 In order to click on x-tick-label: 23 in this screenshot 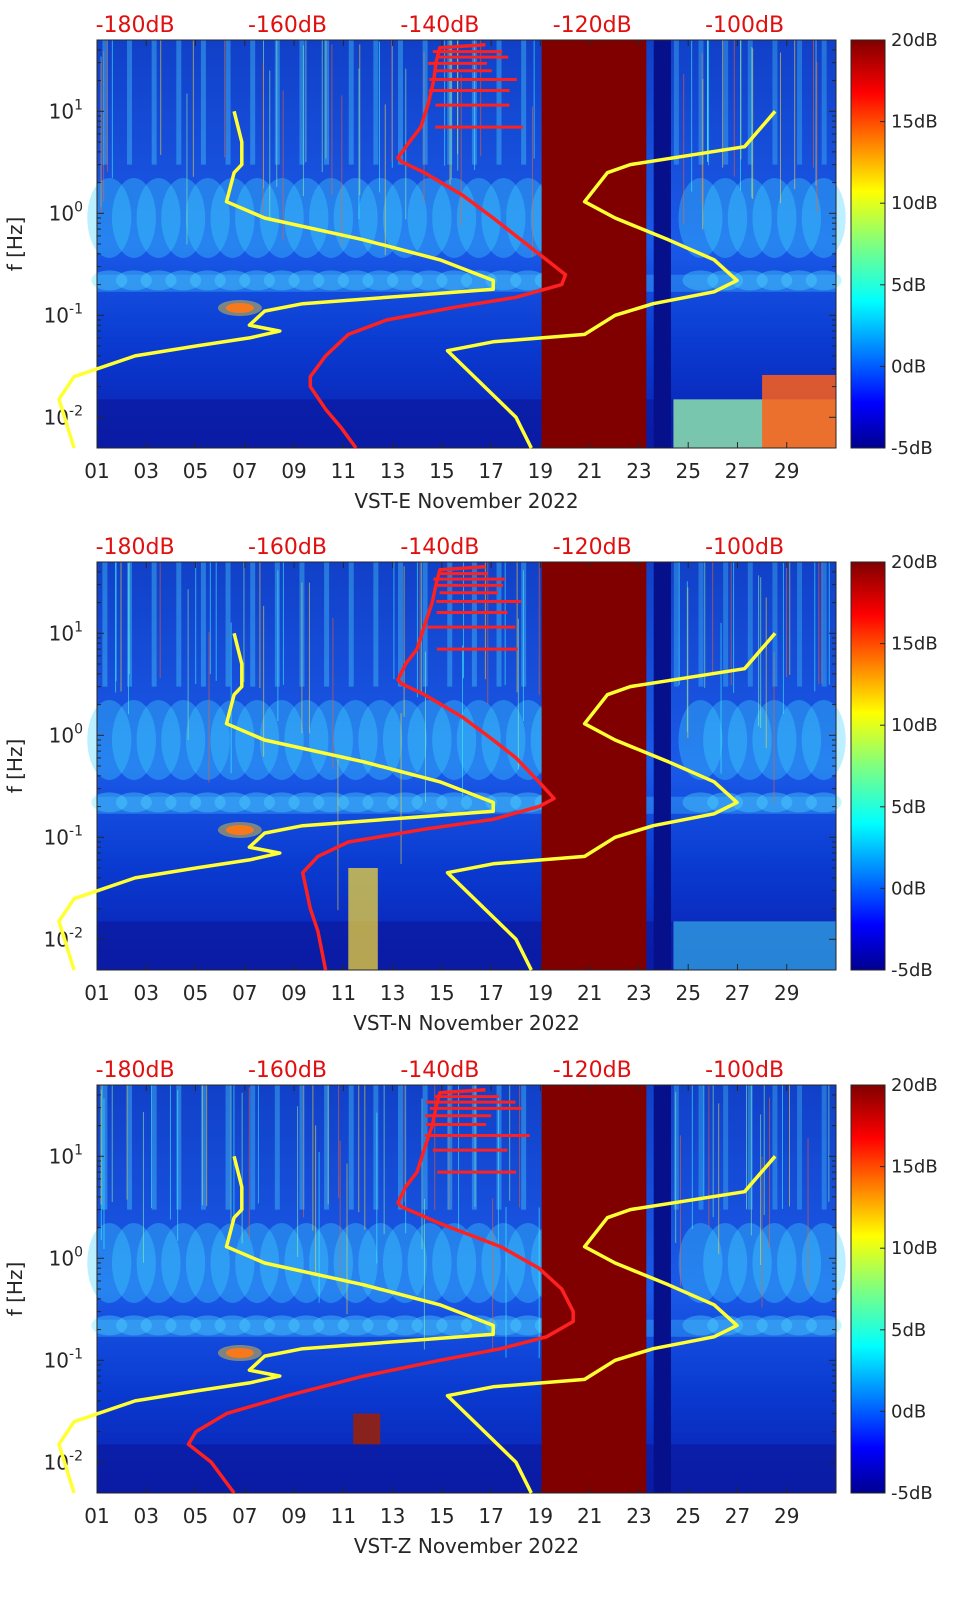, I will do `click(638, 471)`.